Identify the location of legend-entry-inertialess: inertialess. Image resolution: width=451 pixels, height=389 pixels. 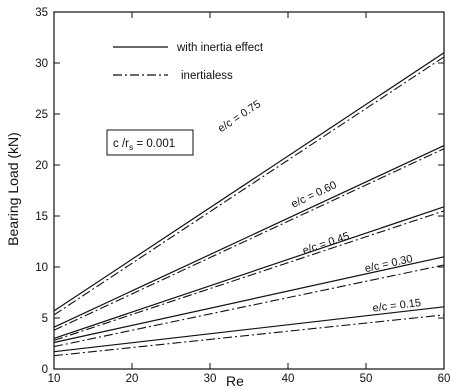
(207, 76).